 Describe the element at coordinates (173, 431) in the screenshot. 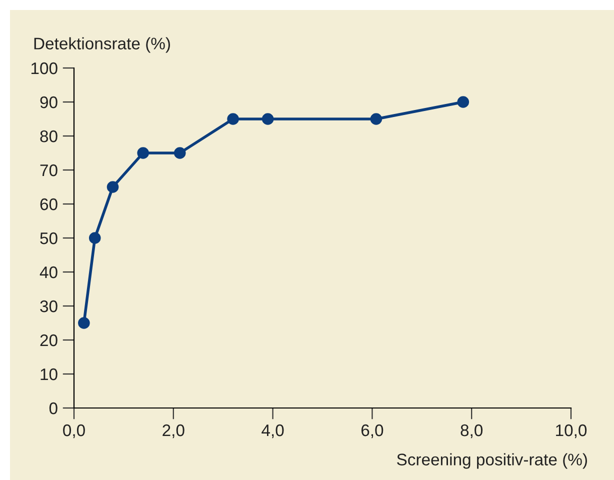

I see `x-tick-label: 2,0` at that location.